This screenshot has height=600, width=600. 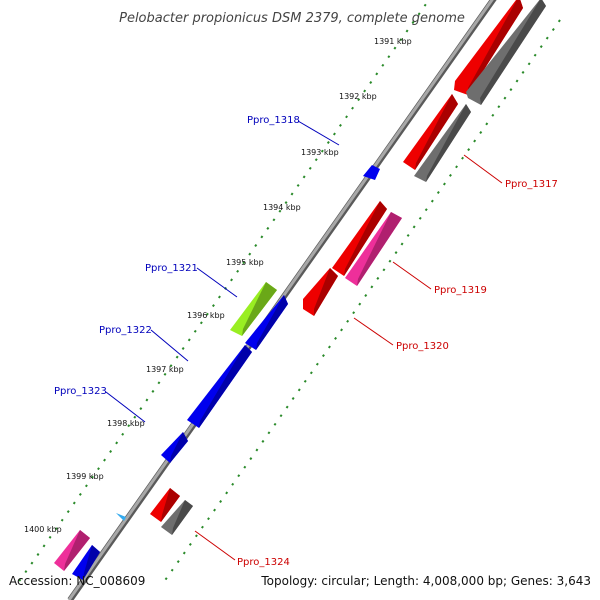 What do you see at coordinates (422, 346) in the screenshot?
I see `gene-label-ppro-1320: Ppro_1320` at bounding box center [422, 346].